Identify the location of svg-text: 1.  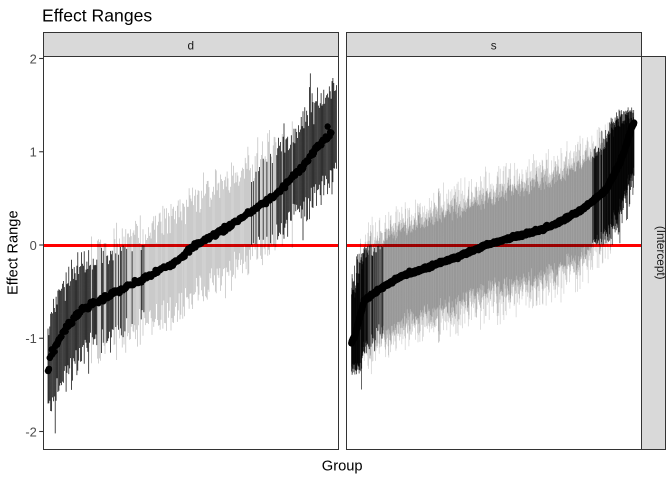
(33, 152).